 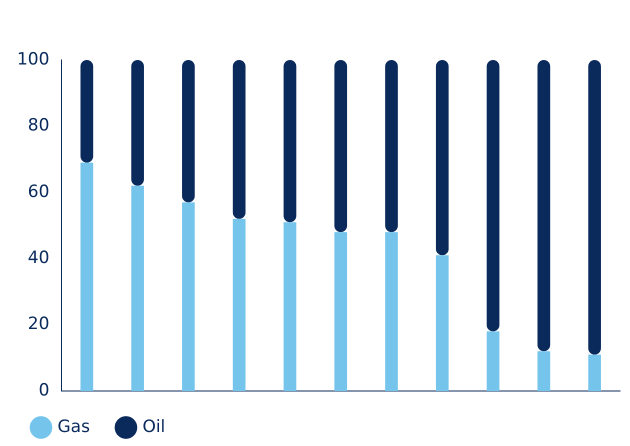 What do you see at coordinates (39, 126) in the screenshot?
I see `y-tick-label: 80` at bounding box center [39, 126].